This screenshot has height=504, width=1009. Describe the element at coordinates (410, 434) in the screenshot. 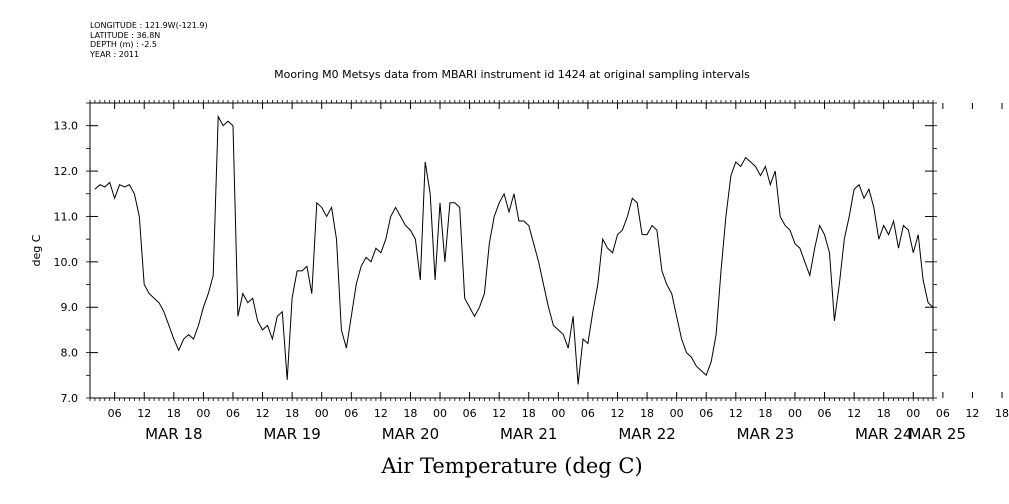

I see `x-day-label: MAR 20` at that location.